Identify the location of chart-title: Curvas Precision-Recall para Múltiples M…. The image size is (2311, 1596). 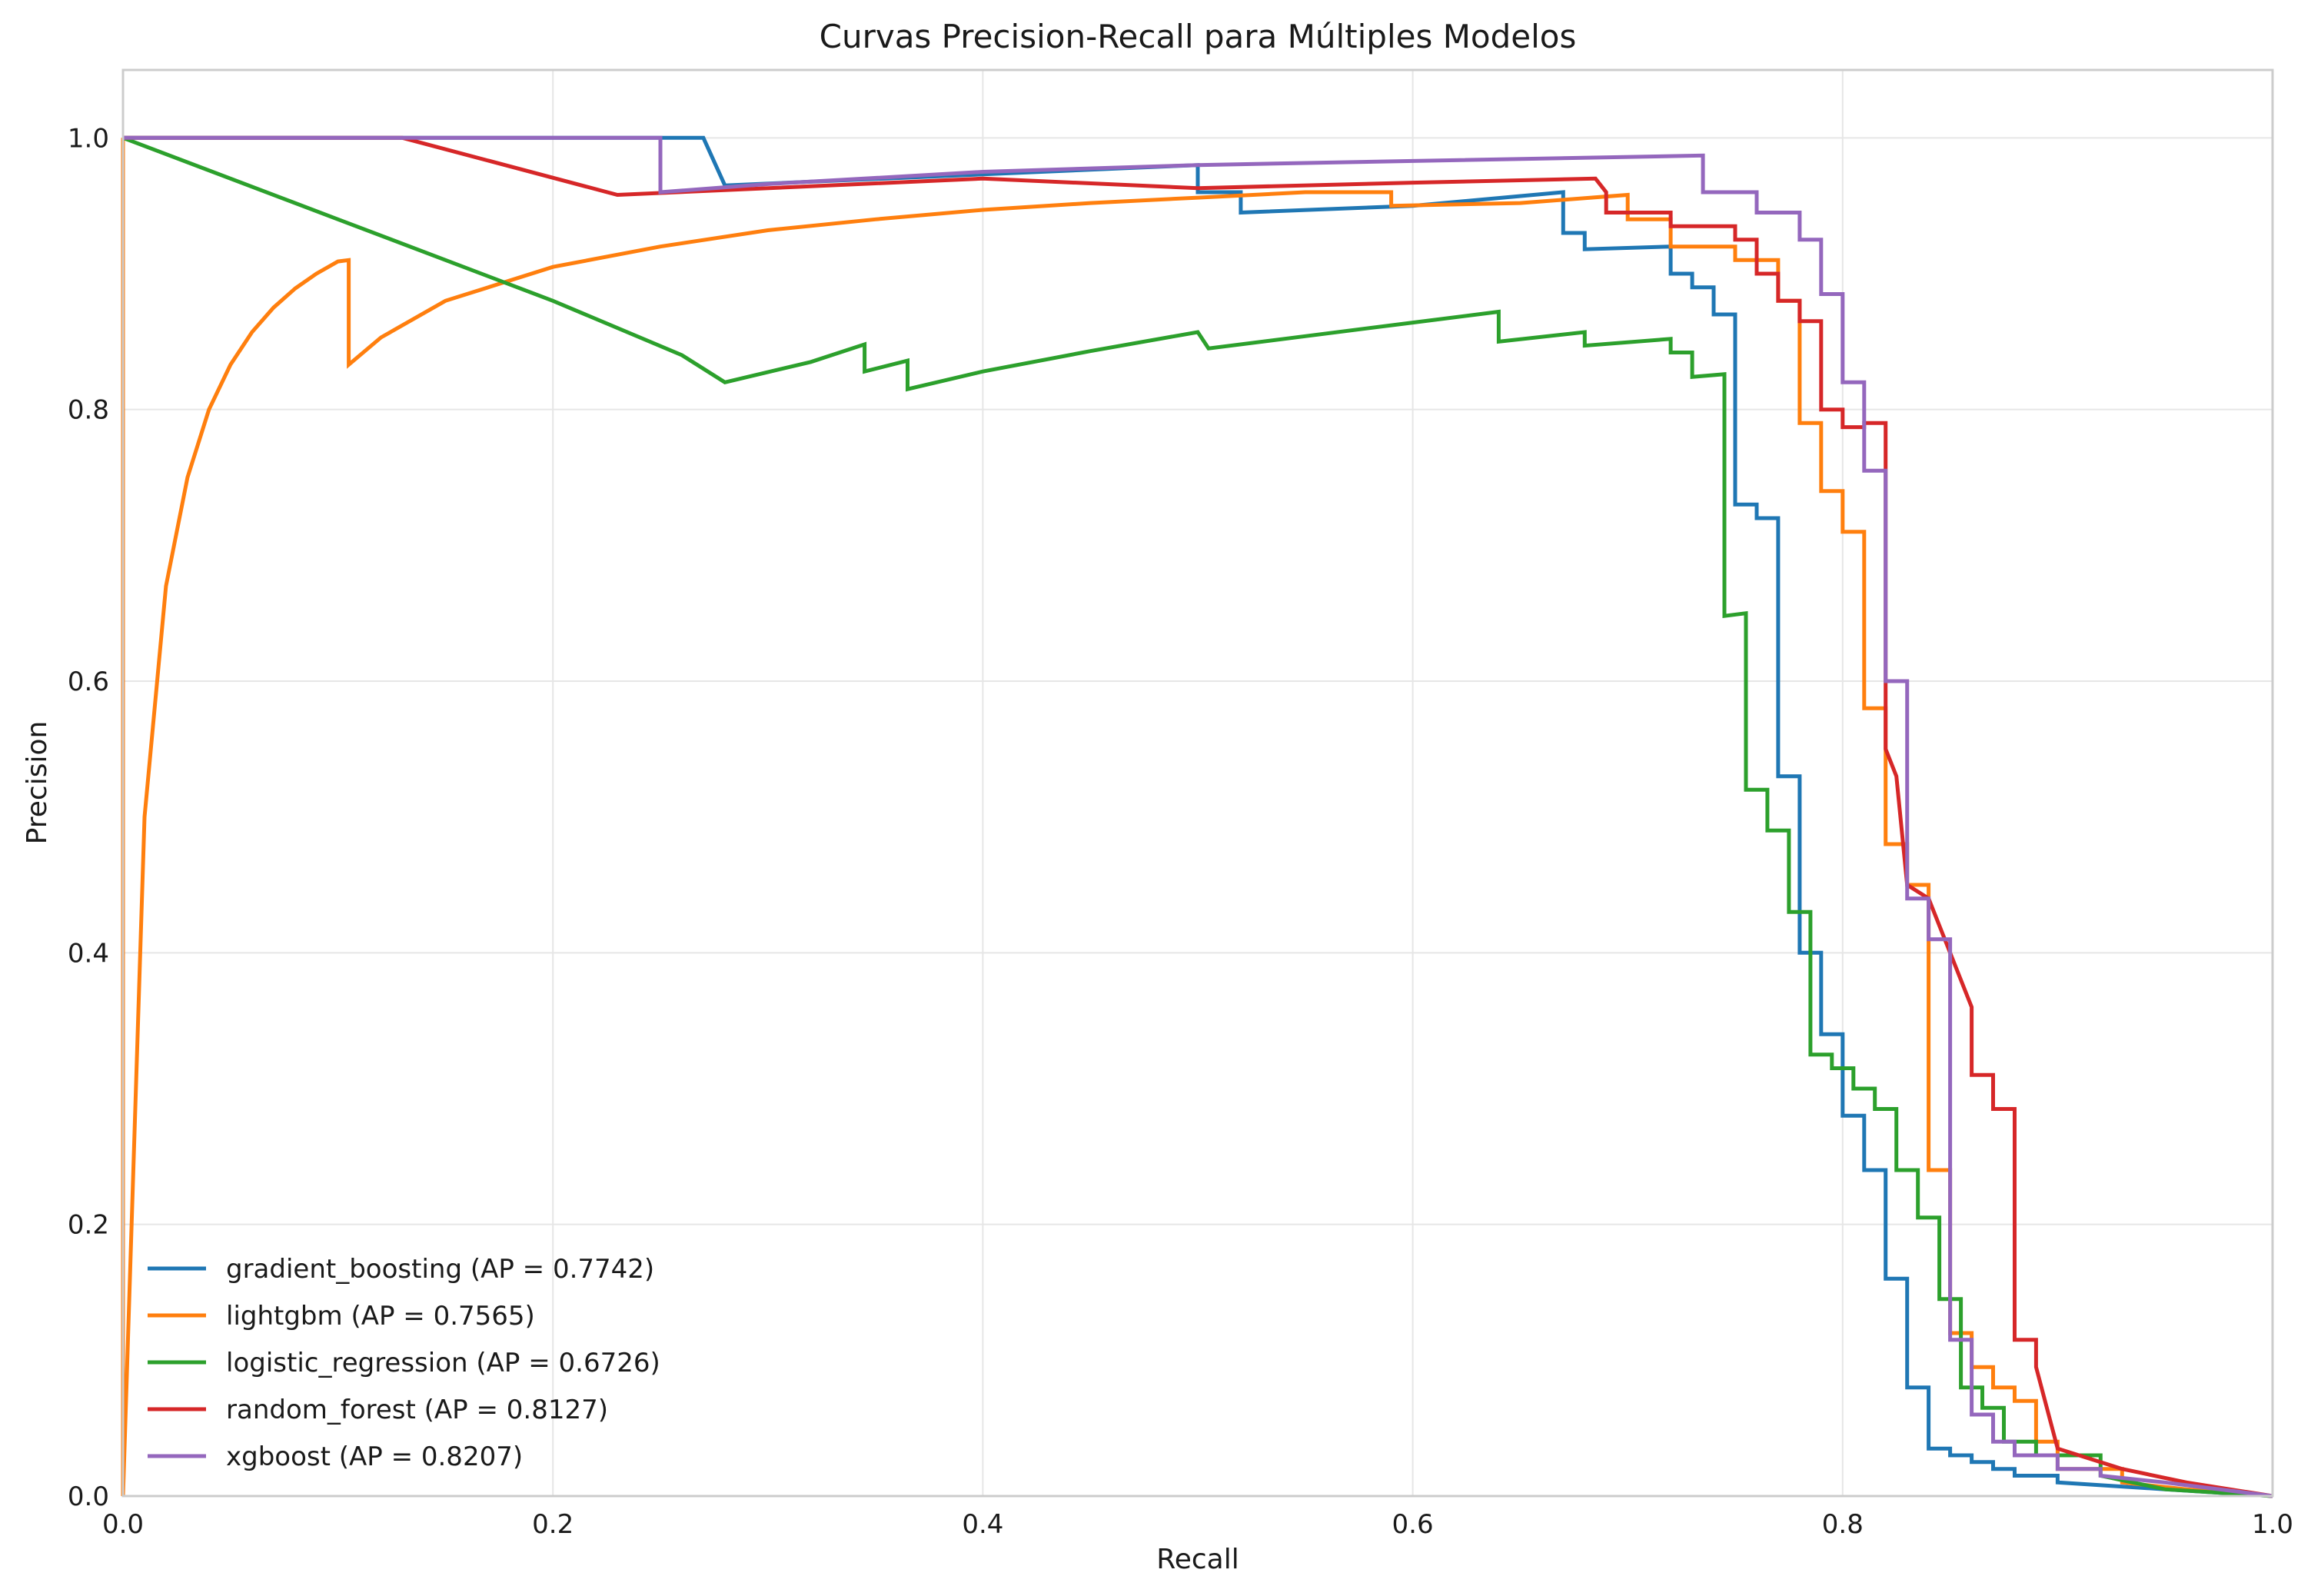
(1198, 36).